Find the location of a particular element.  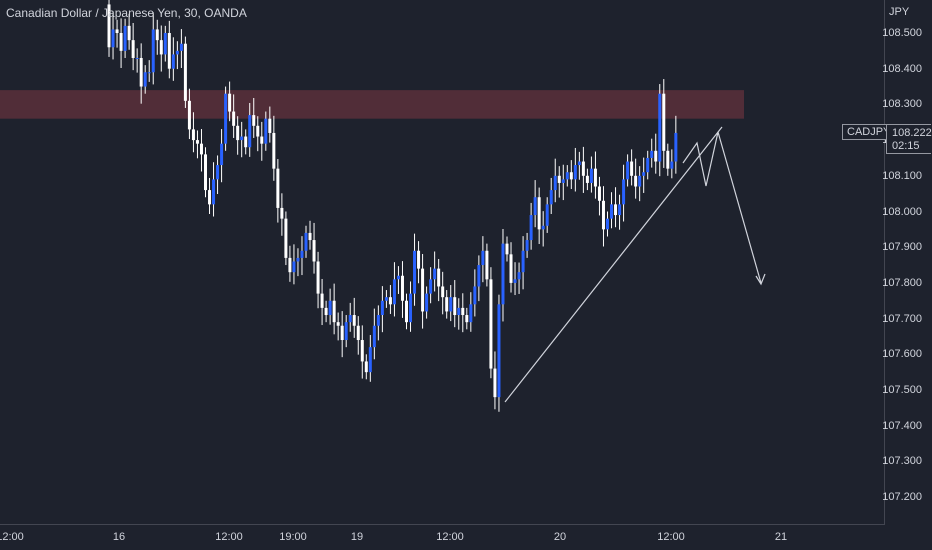

time-tick-label: 16 is located at coordinates (119, 537).